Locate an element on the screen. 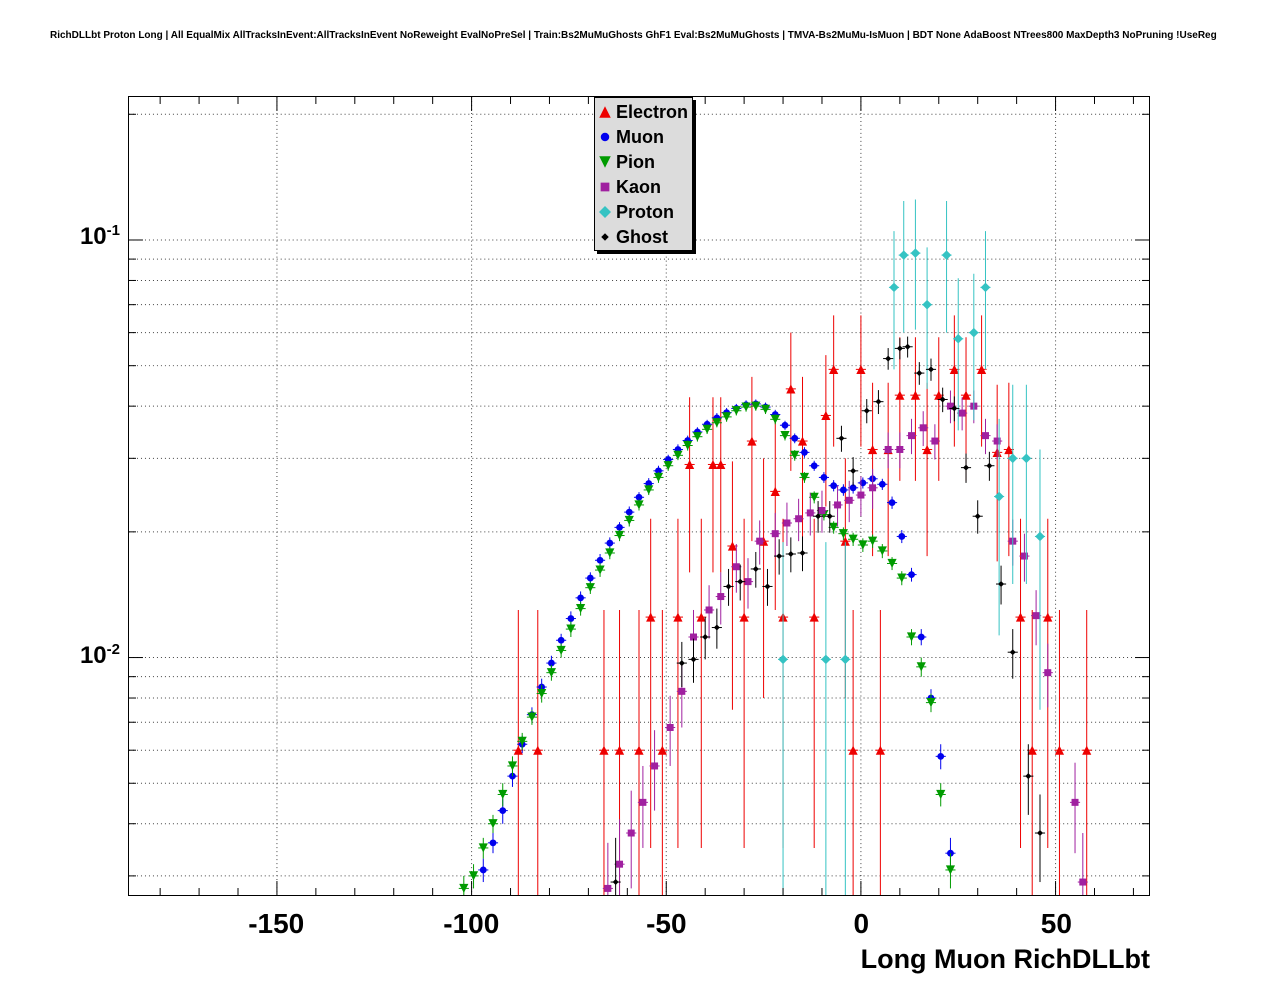 This screenshot has height=996, width=1276. legend-item-pion: Pion is located at coordinates (642, 161).